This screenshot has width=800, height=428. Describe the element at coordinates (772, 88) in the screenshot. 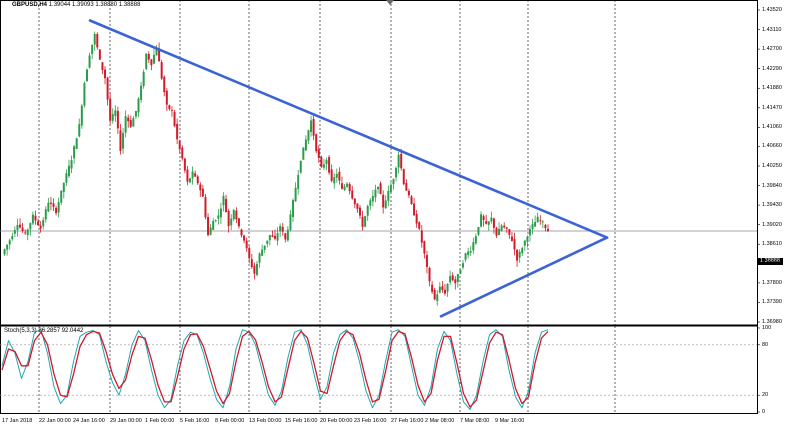

I see `price-tick-label: 1.41880` at that location.